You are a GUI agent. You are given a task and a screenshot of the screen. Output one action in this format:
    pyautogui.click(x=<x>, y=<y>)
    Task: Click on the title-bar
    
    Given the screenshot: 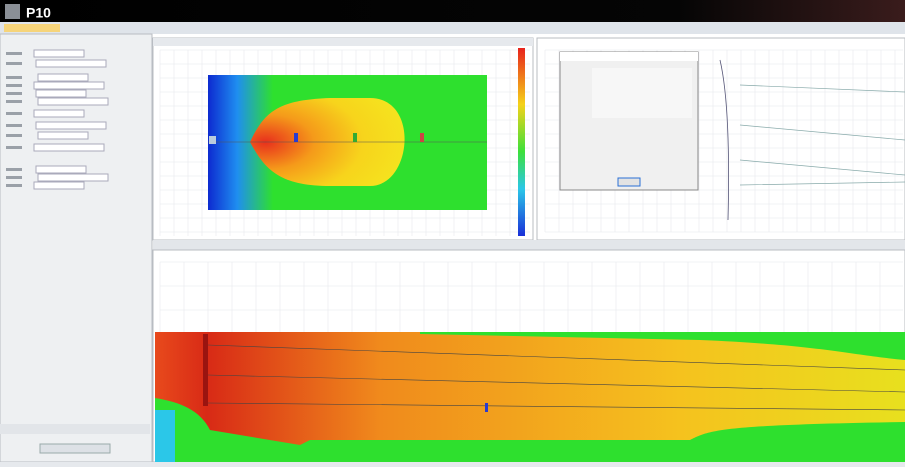 What is the action you would take?
    pyautogui.click(x=452, y=11)
    